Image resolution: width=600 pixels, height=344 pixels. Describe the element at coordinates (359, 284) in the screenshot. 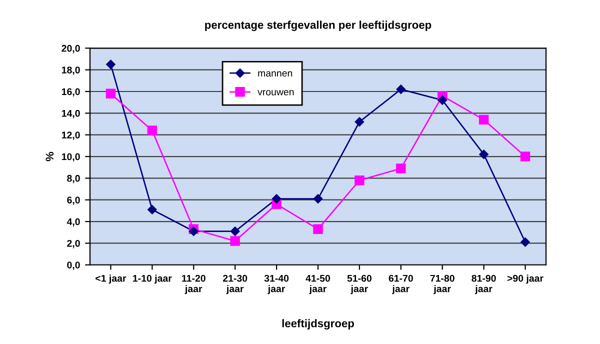

I see `x-tick-label: 51-60 jaar` at that location.